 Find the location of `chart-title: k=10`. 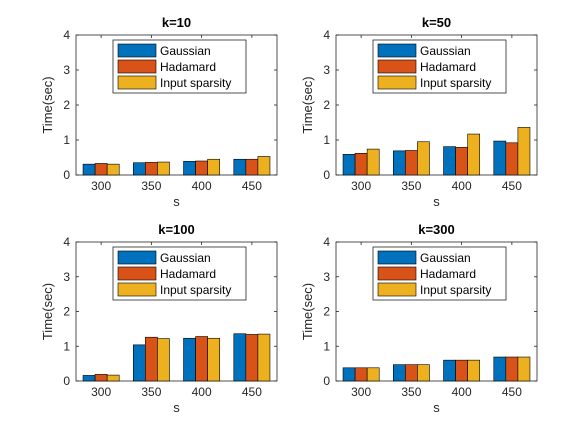

chart-title: k=10 is located at coordinates (176, 22).